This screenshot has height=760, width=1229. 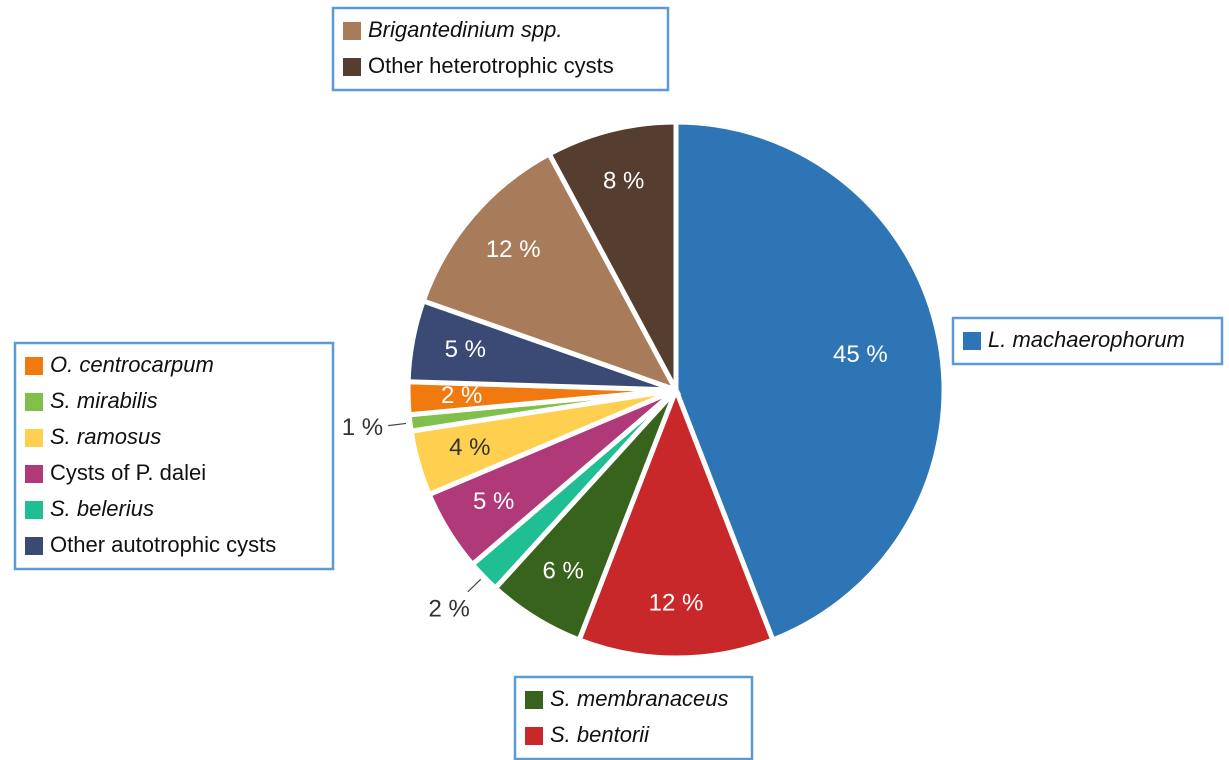 What do you see at coordinates (132, 364) in the screenshot?
I see `legend-label: O. centrocarpum` at bounding box center [132, 364].